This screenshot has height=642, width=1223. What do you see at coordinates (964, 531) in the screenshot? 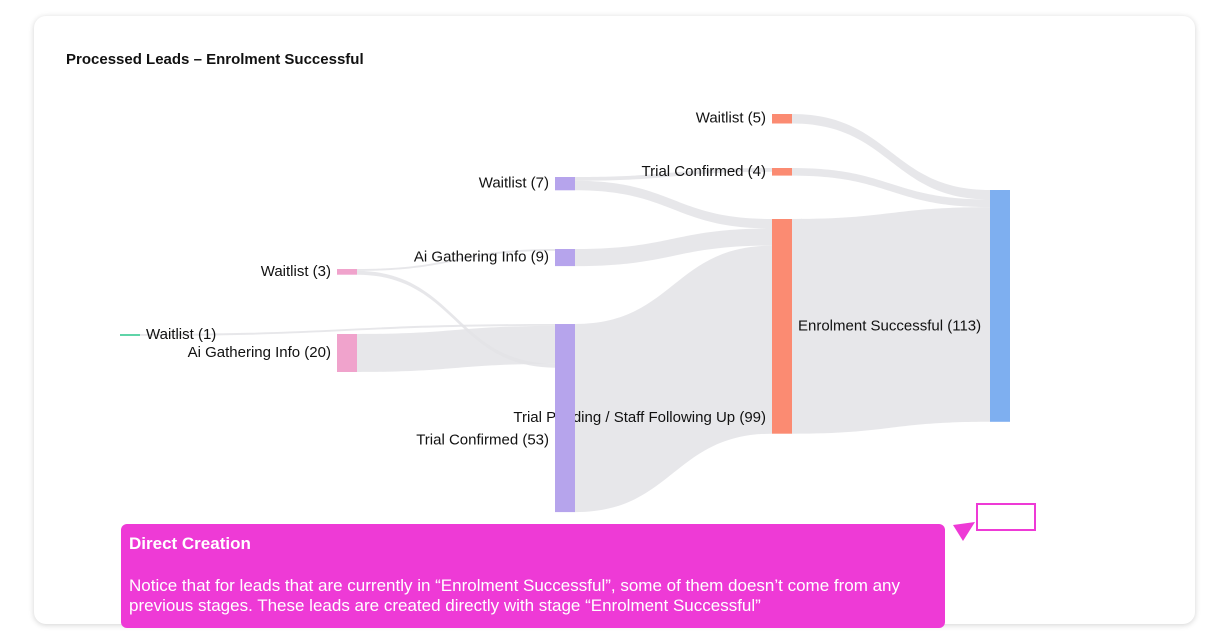
I see `callout-pointer` at bounding box center [964, 531].